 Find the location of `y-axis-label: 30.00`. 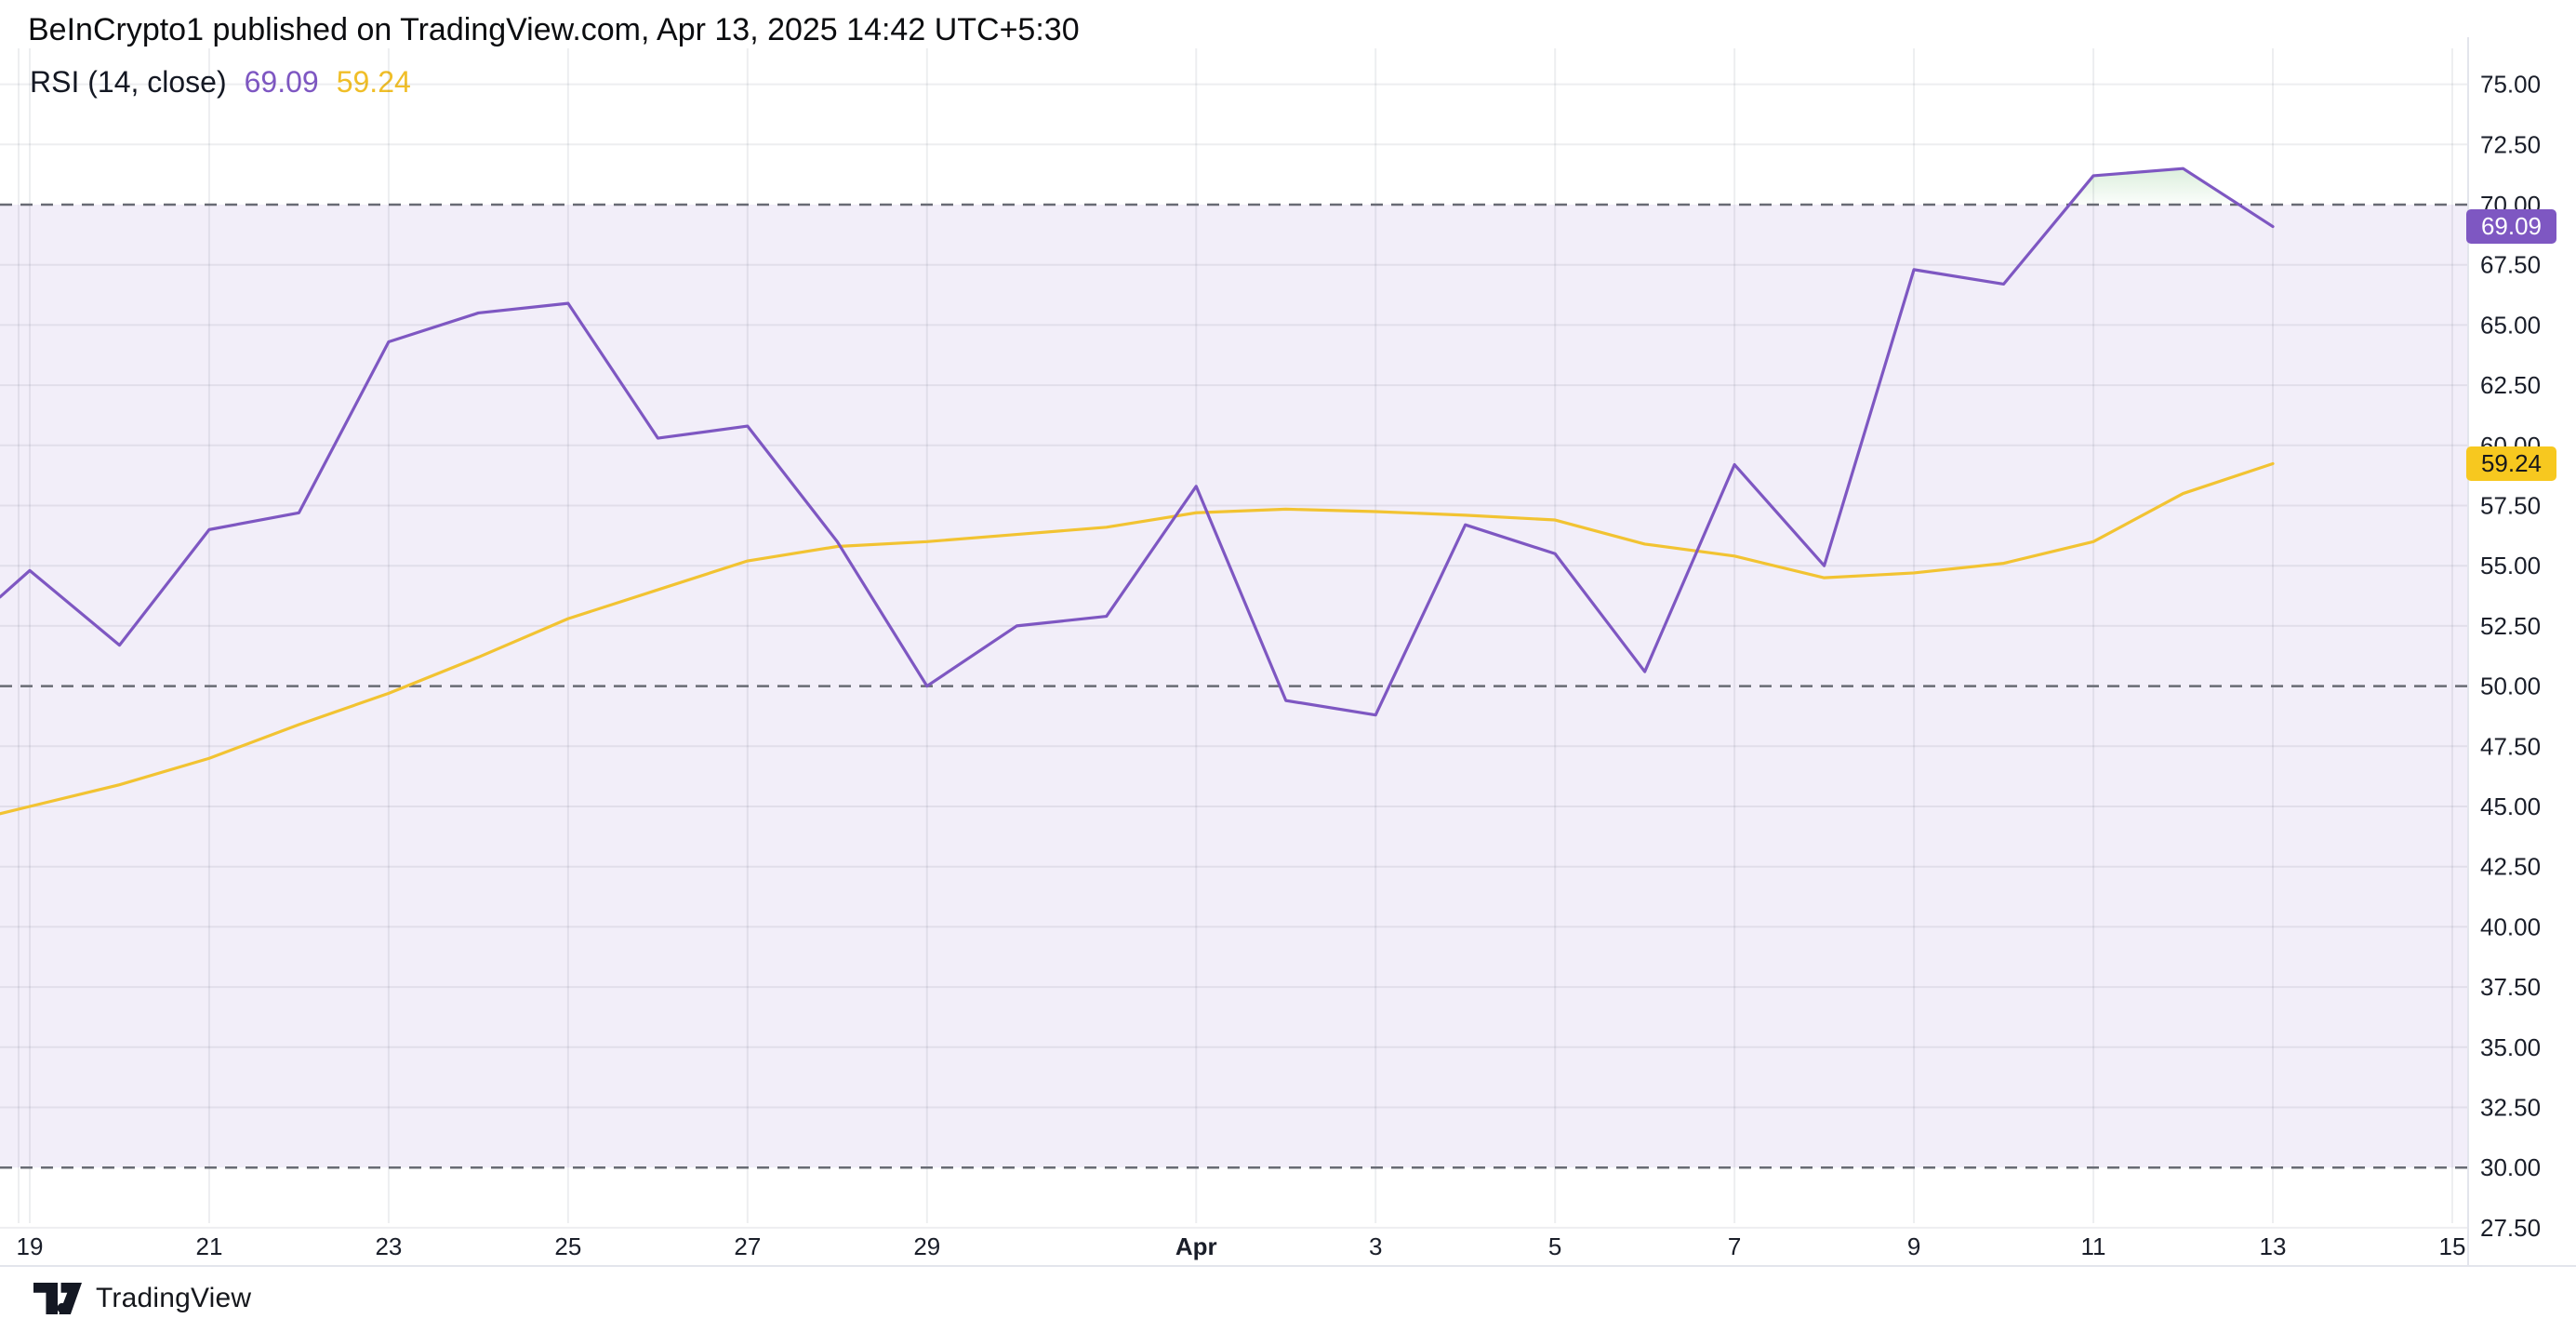

y-axis-label: 30.00 is located at coordinates (2510, 1167).